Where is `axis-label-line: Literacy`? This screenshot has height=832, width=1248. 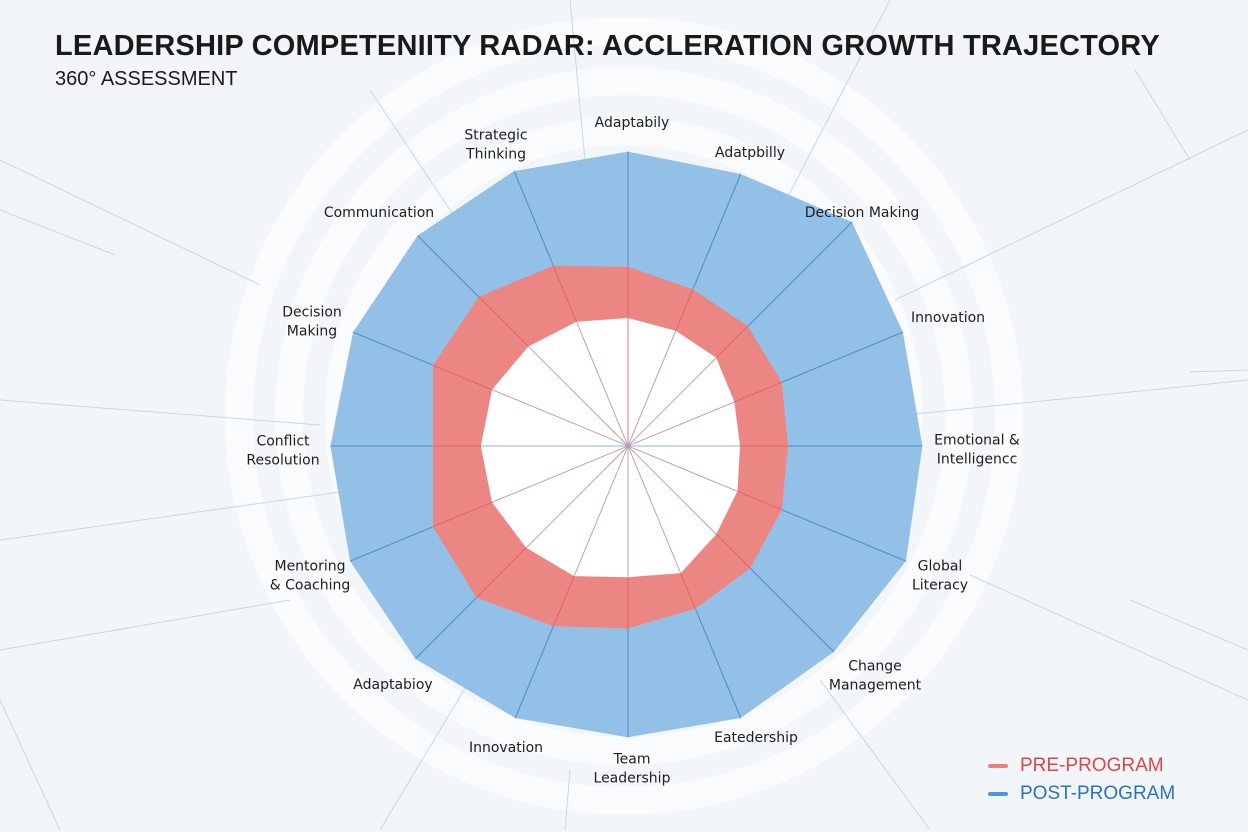
axis-label-line: Literacy is located at coordinates (940, 586).